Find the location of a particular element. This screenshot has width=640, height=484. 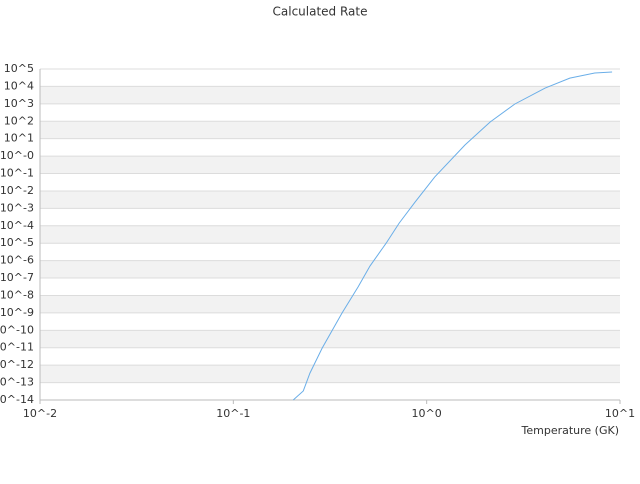

y-tick-label: 10^-2 is located at coordinates (17, 190).